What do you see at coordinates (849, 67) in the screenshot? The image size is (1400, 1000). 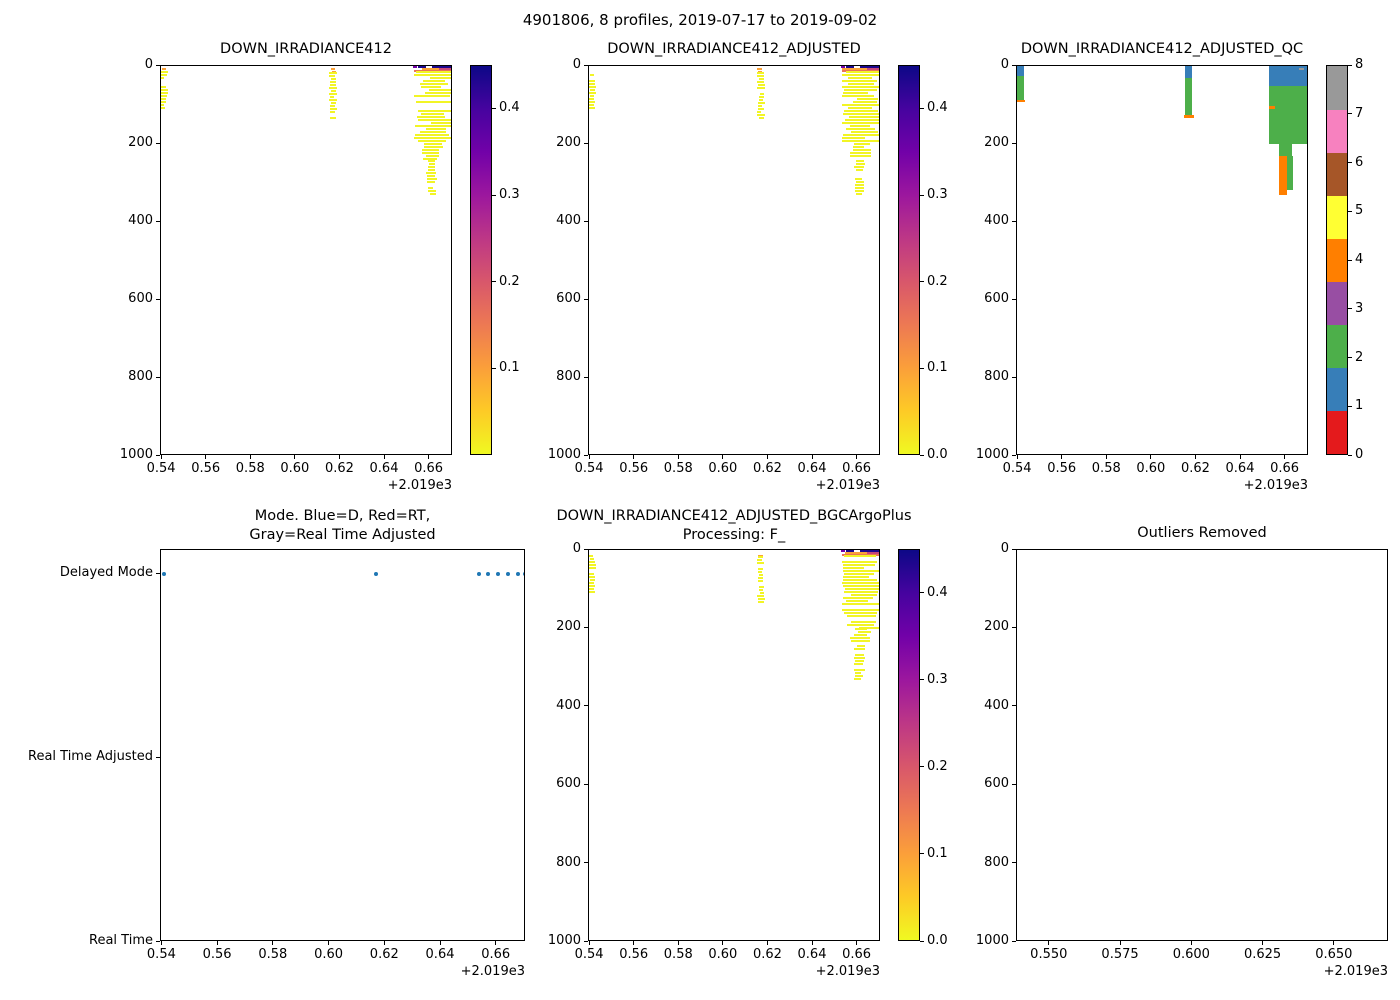 I see `profile-bar` at bounding box center [849, 67].